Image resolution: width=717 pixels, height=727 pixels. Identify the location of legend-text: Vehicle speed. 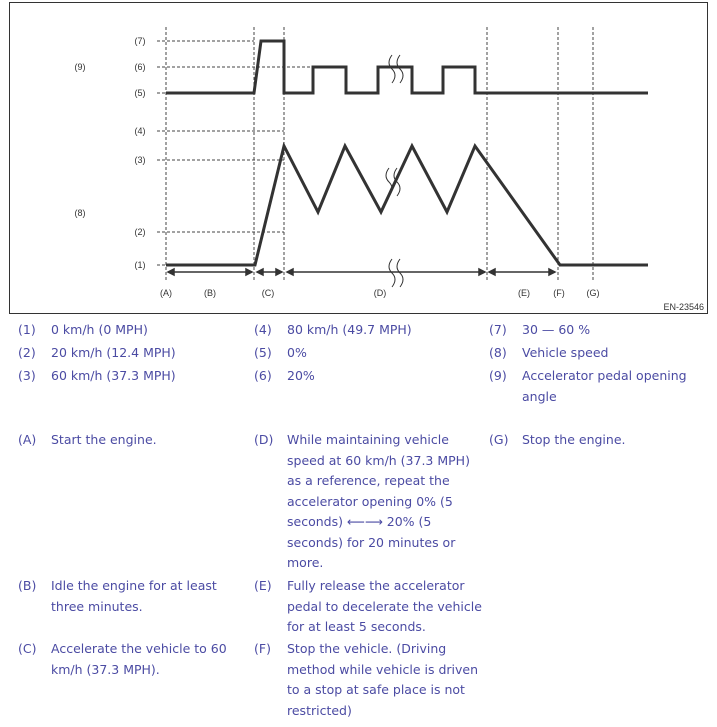
(565, 352).